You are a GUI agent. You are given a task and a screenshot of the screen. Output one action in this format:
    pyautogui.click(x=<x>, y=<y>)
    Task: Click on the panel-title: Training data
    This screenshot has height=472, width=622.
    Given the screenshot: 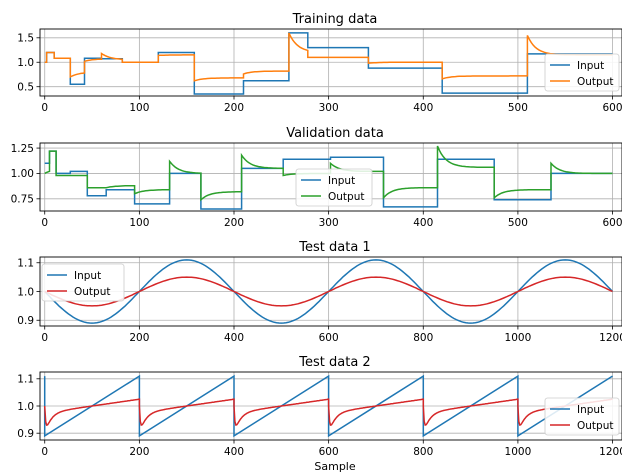 What is the action you would take?
    pyautogui.click(x=335, y=19)
    